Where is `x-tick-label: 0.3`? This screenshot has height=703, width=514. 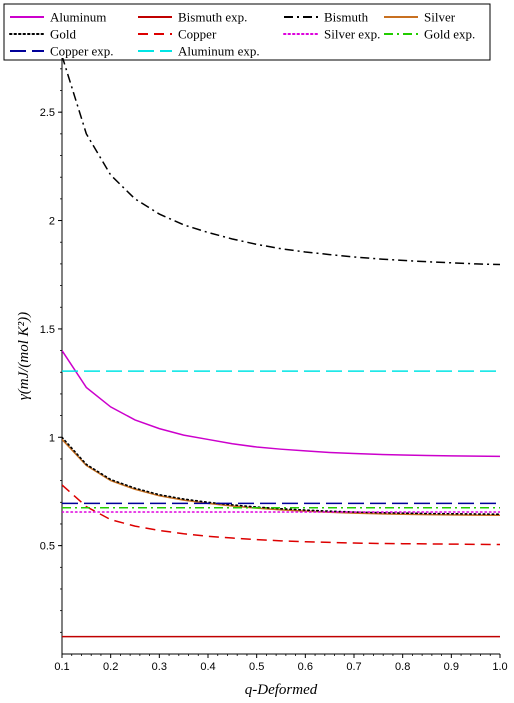 x-tick-label: 0.3 is located at coordinates (159, 667).